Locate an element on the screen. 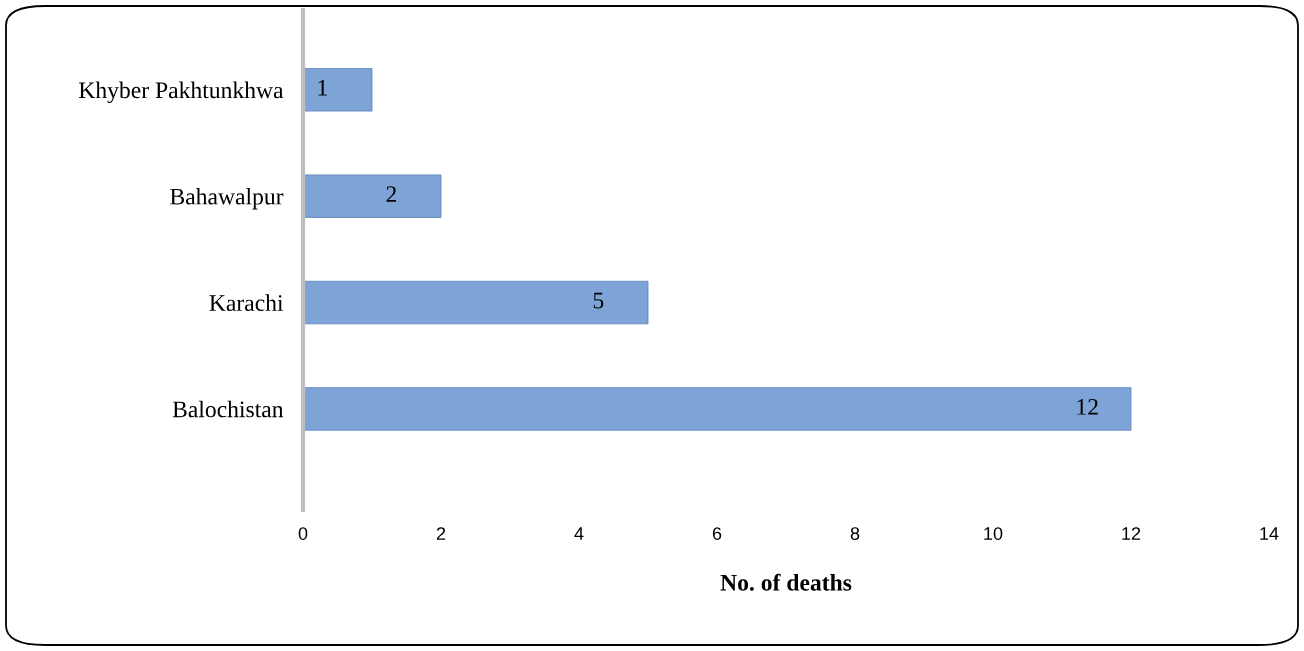  x-tick-label: 4 is located at coordinates (579, 533).